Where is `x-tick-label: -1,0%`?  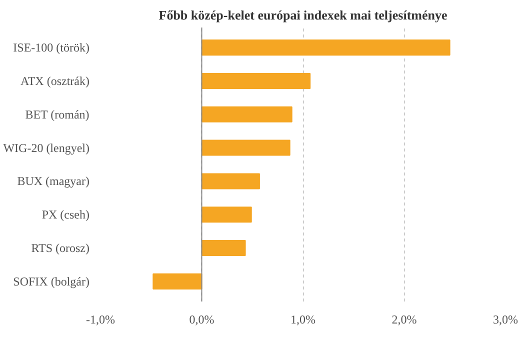 x-tick-label: -1,0% is located at coordinates (101, 319).